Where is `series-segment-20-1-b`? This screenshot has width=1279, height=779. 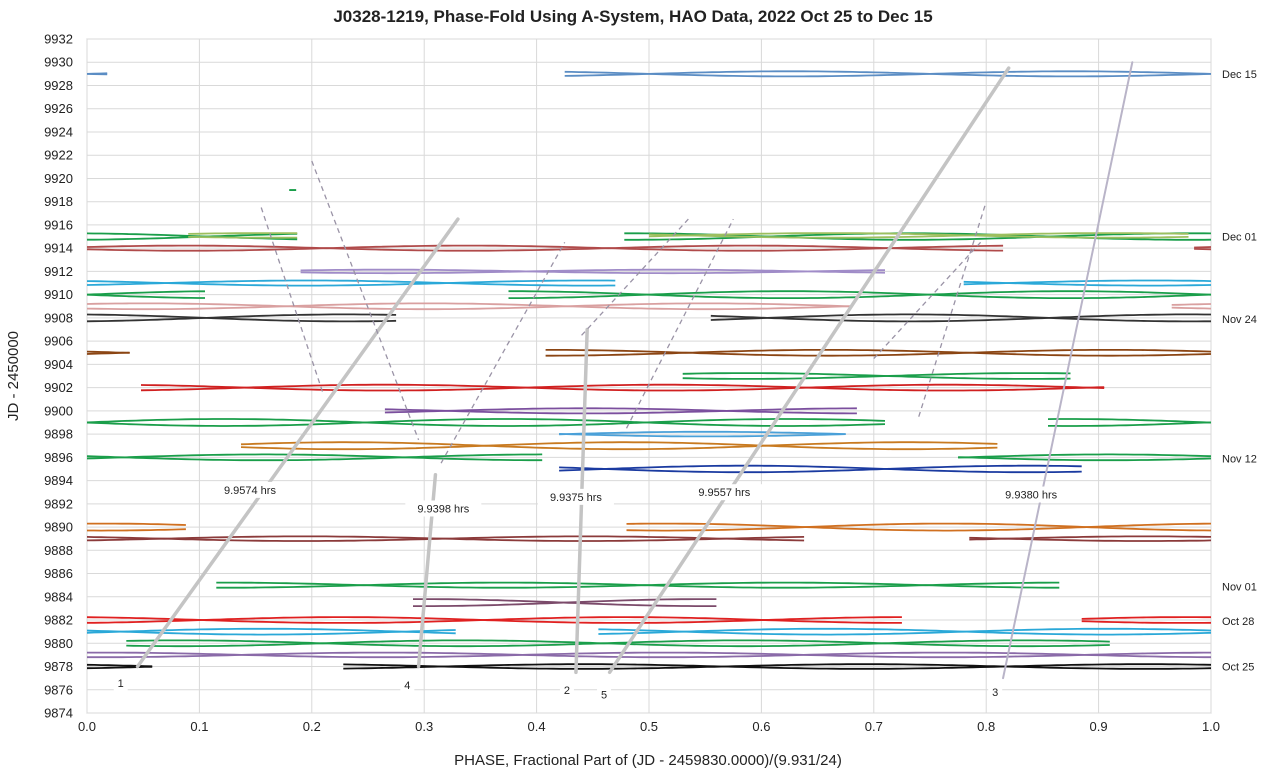
series-segment-20-1-b is located at coordinates (1090, 539).